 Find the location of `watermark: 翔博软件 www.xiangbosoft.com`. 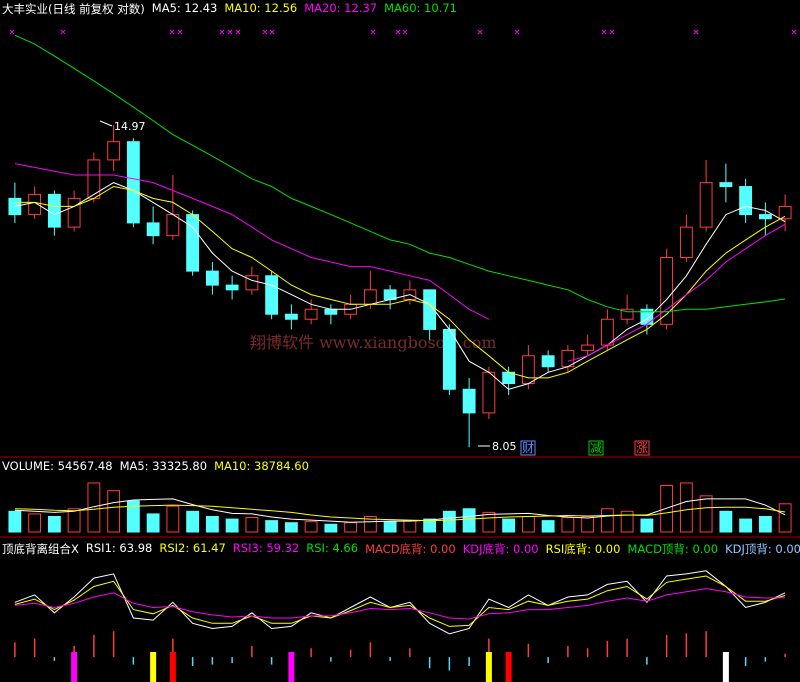

watermark: 翔博软件 www.xiangbosoft.com is located at coordinates (373, 342).